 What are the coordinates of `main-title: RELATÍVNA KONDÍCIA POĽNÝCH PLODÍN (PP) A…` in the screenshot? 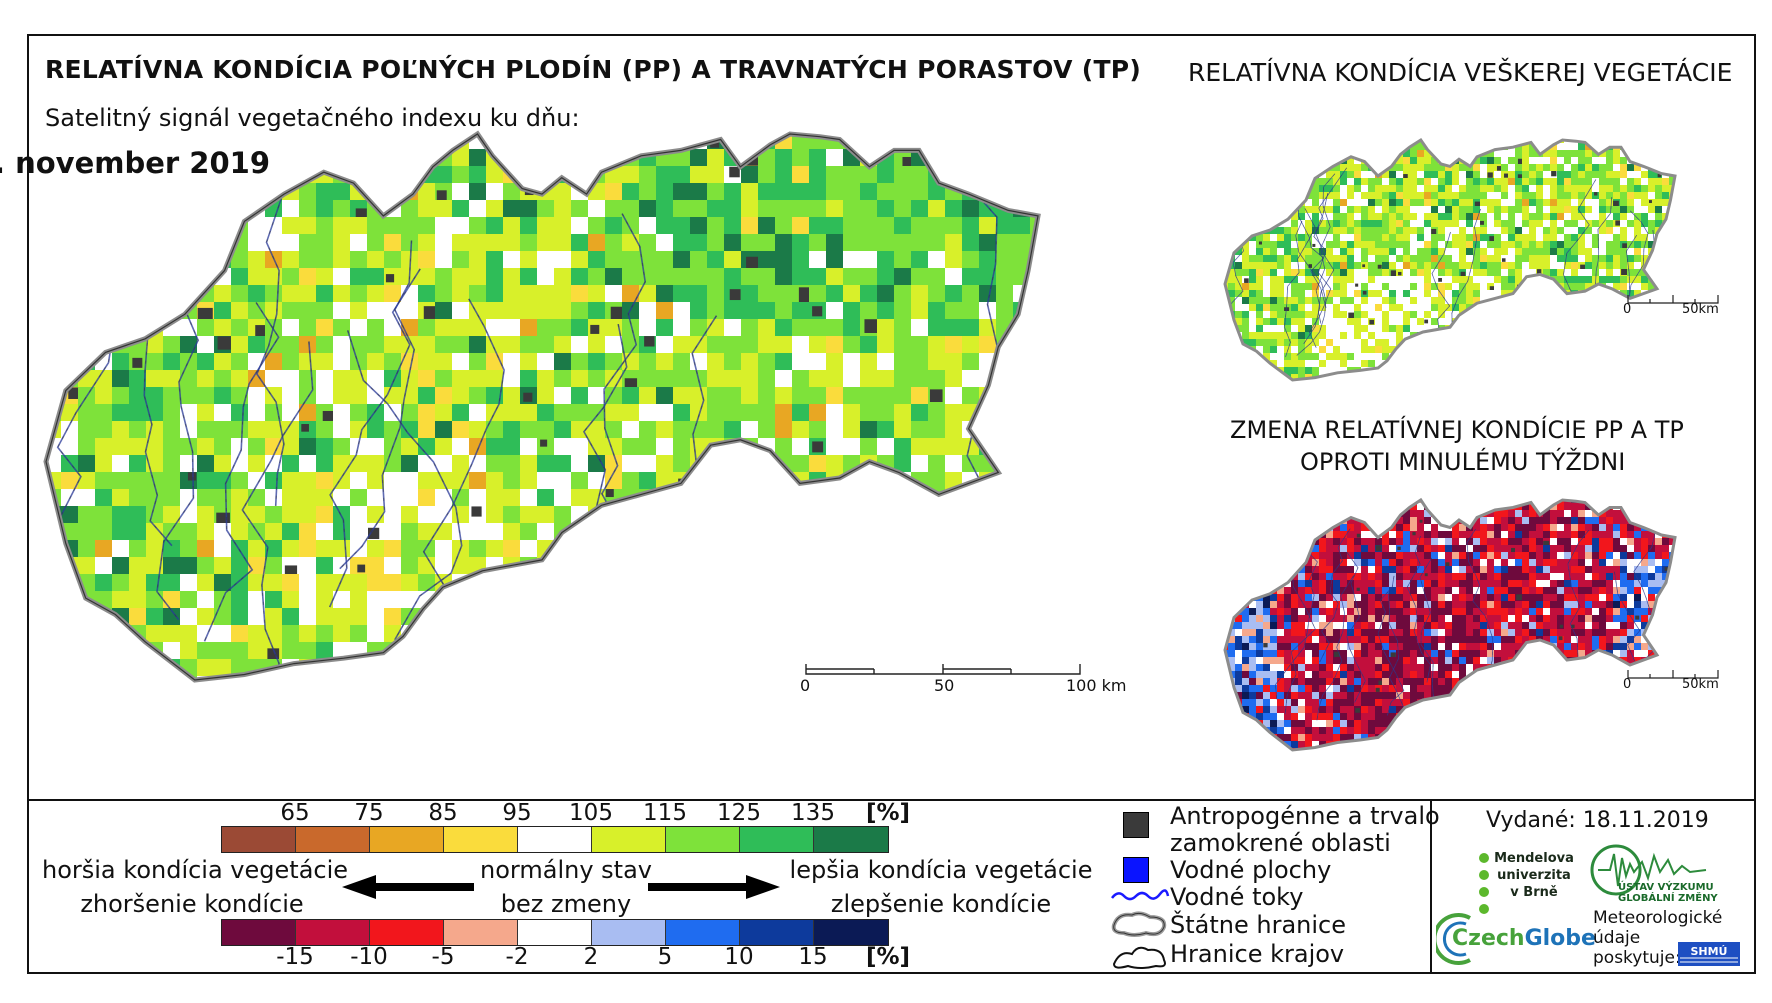 It's located at (593, 69).